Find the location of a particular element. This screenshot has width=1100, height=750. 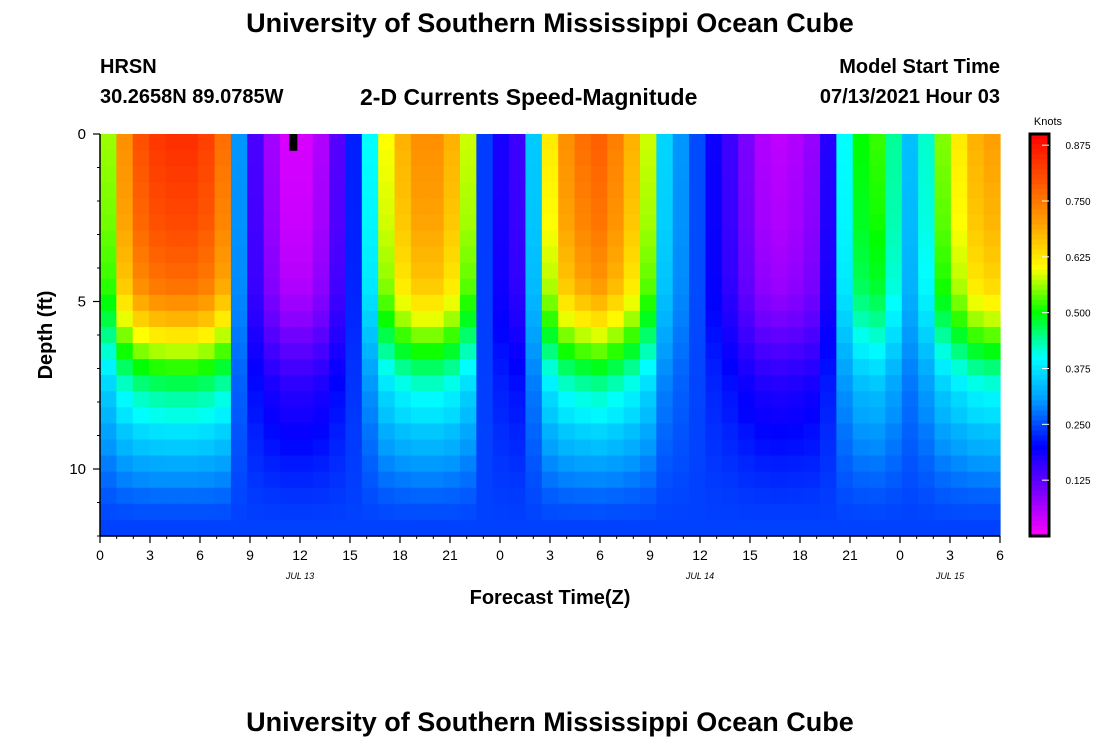

x-tick-label: 6 is located at coordinates (1000, 555).